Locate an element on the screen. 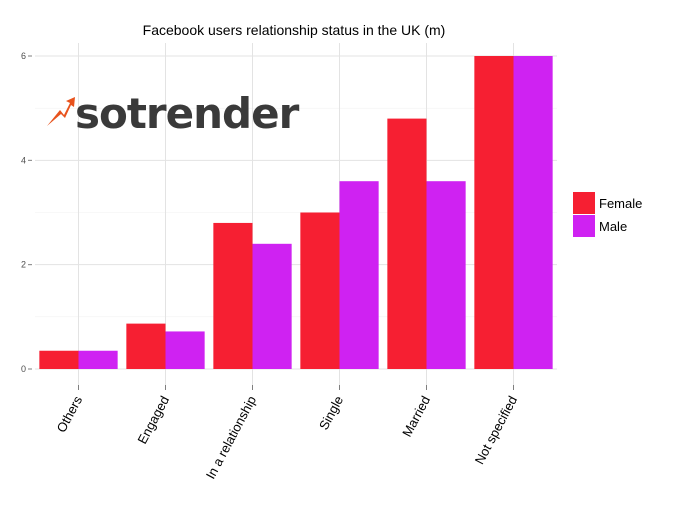 This screenshot has height=507, width=683. logo-arrow-icon is located at coordinates (61, 111).